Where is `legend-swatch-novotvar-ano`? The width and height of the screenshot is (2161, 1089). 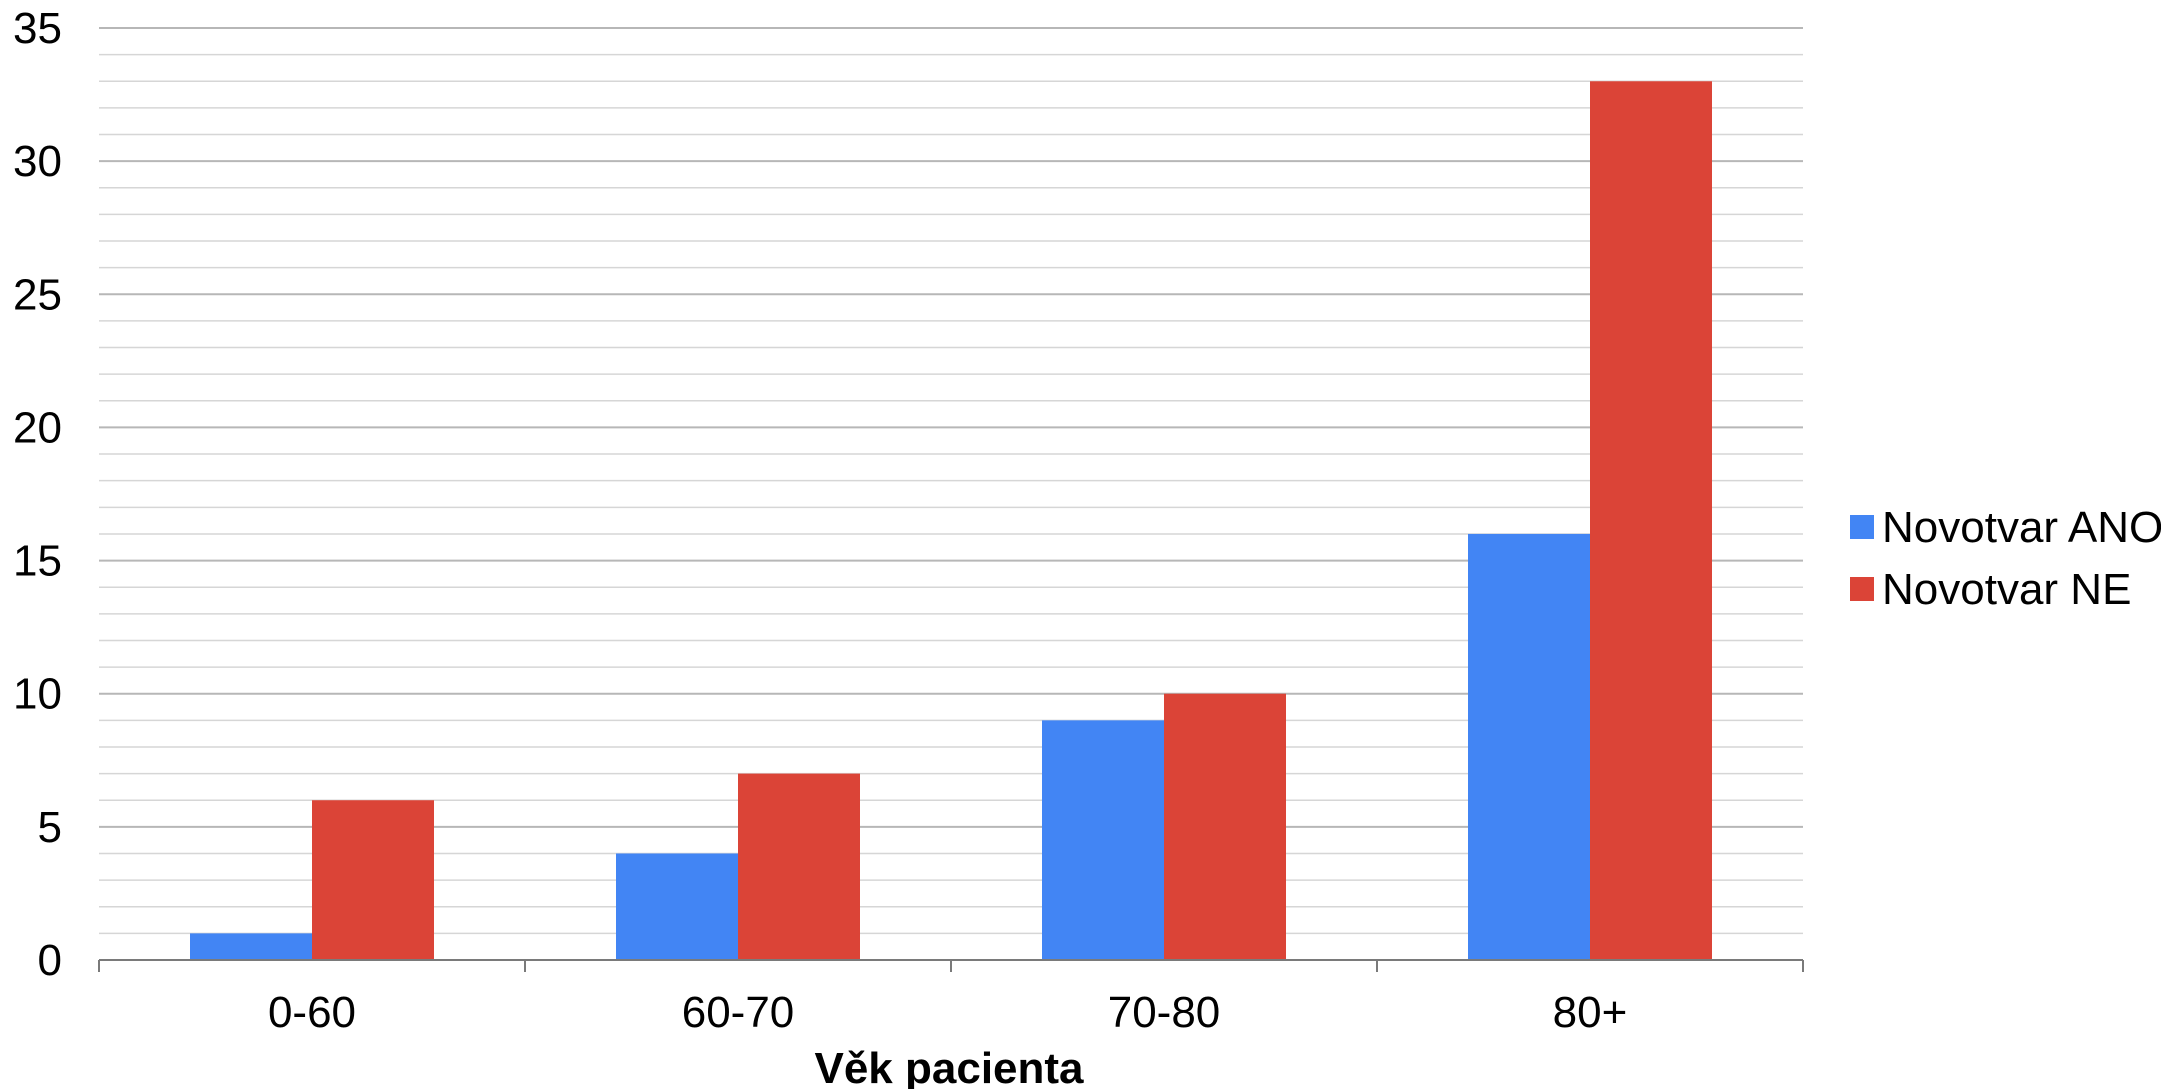 legend-swatch-novotvar-ano is located at coordinates (1862, 527).